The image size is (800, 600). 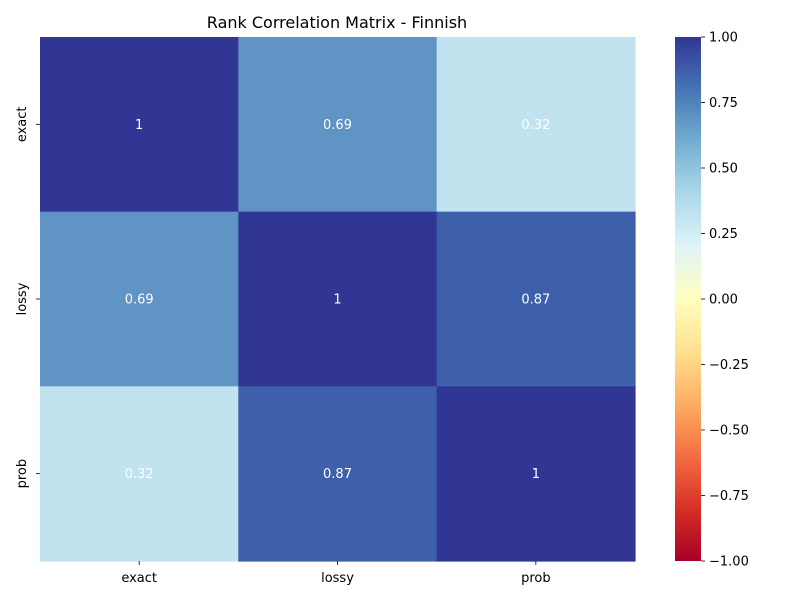 What do you see at coordinates (723, 38) in the screenshot?
I see `colorbar-tick-label: 1.00` at bounding box center [723, 38].